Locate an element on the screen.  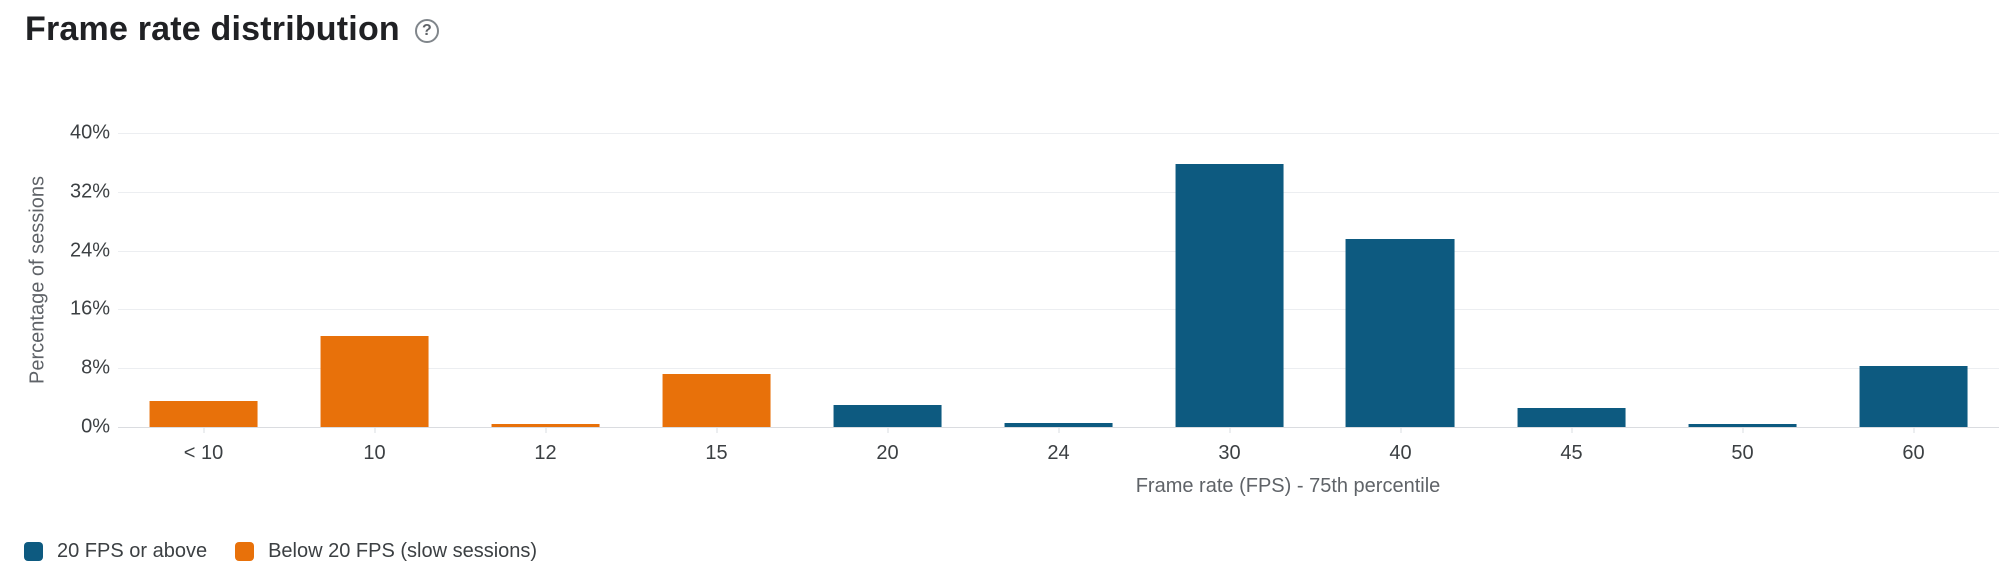
legend-label: Below 20 FPS (slow sessions) is located at coordinates (403, 551).